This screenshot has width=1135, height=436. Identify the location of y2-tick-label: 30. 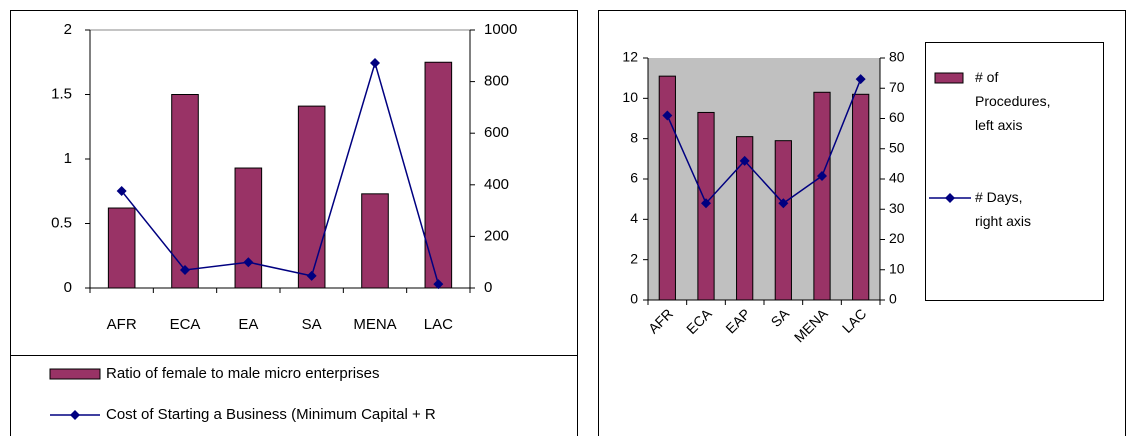
(897, 208).